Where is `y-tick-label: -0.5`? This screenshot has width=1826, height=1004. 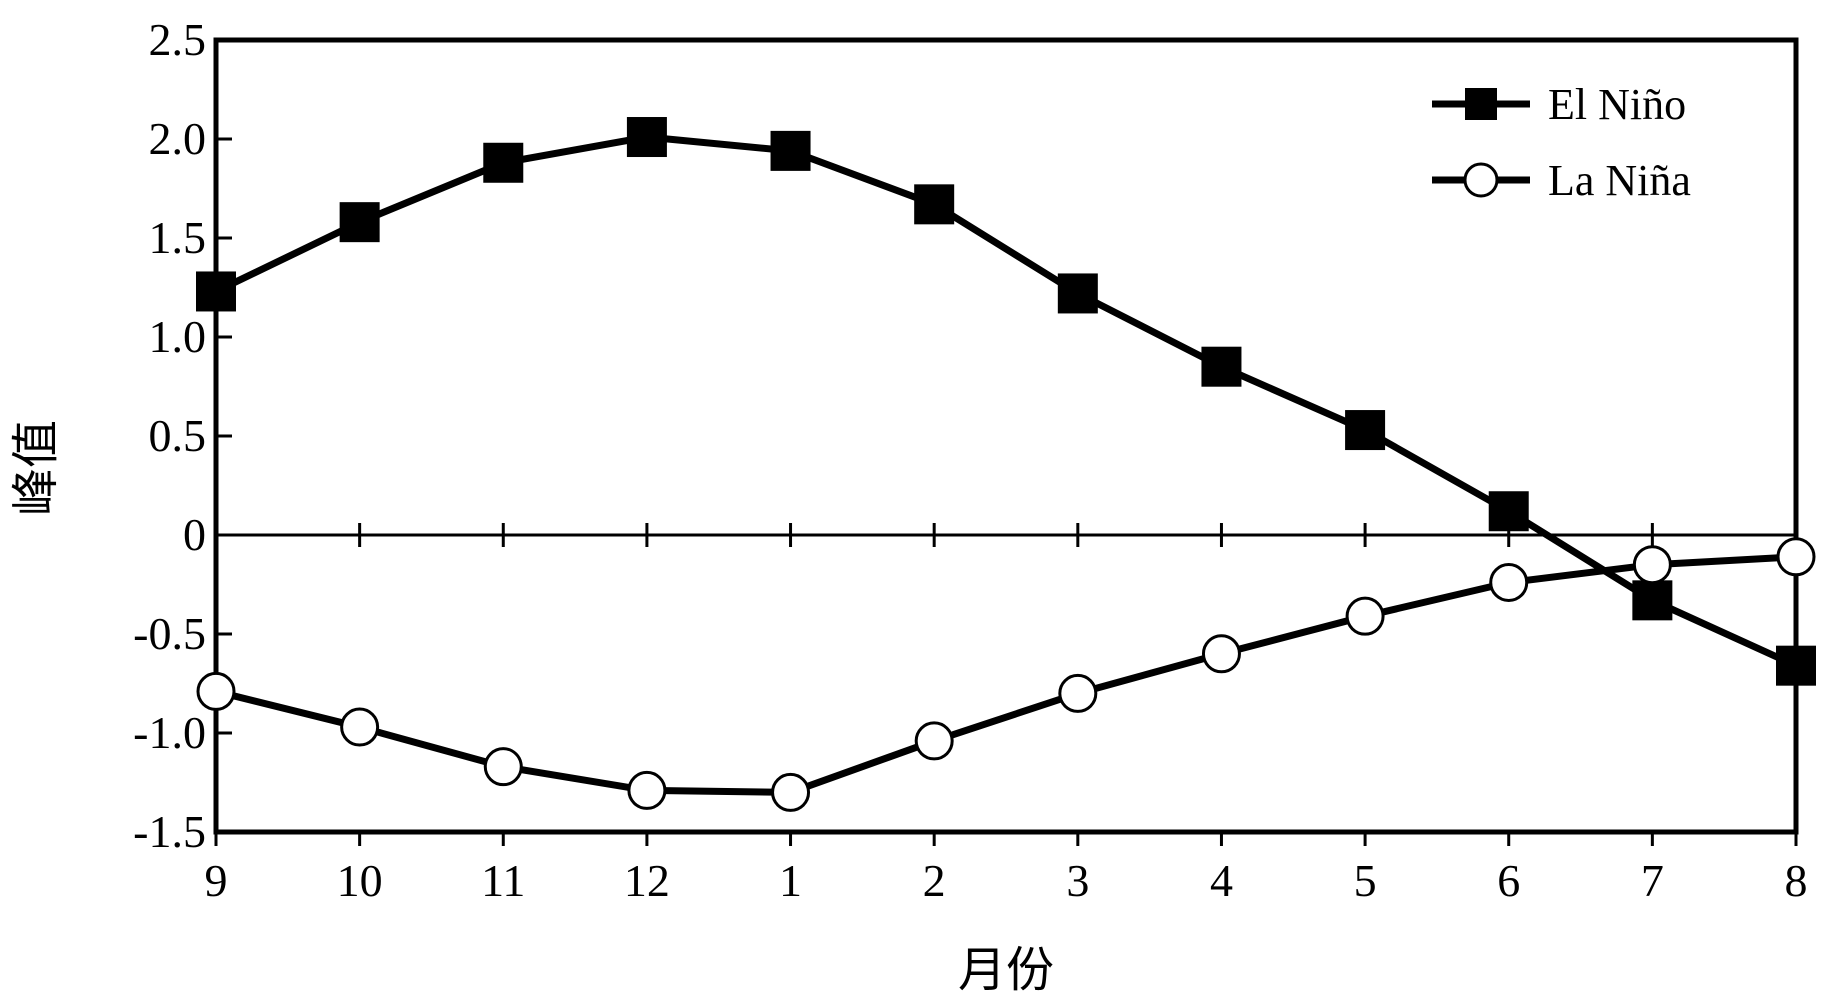 y-tick-label: -0.5 is located at coordinates (169, 633).